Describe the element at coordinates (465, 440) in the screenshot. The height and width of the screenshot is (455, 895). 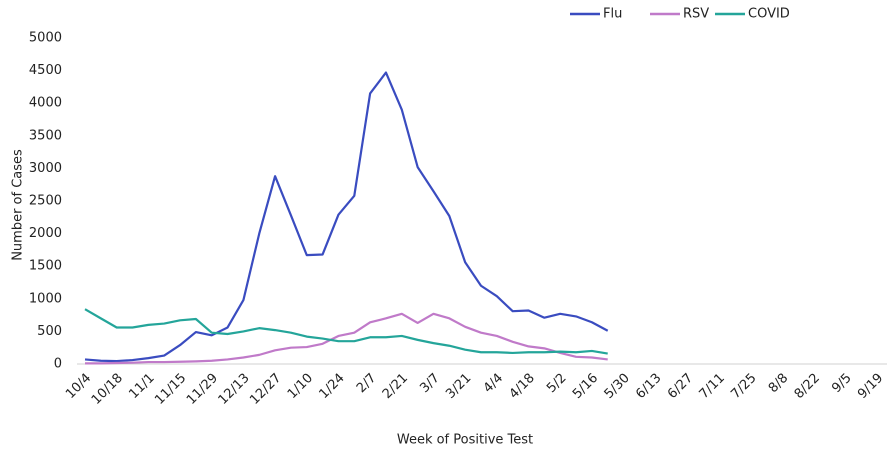
I see `x-axis-label: Week of Positive Test` at that location.